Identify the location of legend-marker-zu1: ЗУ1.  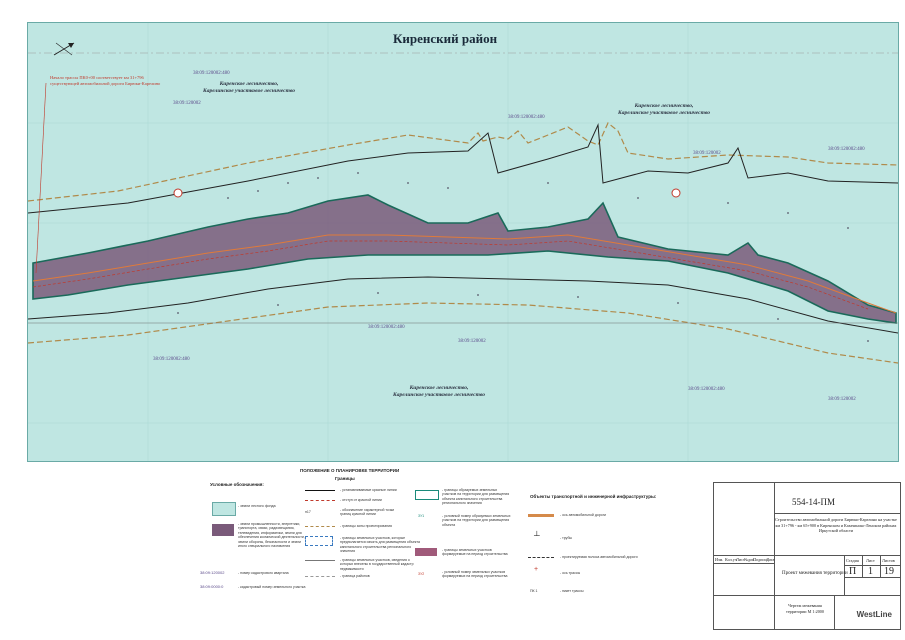
(421, 516).